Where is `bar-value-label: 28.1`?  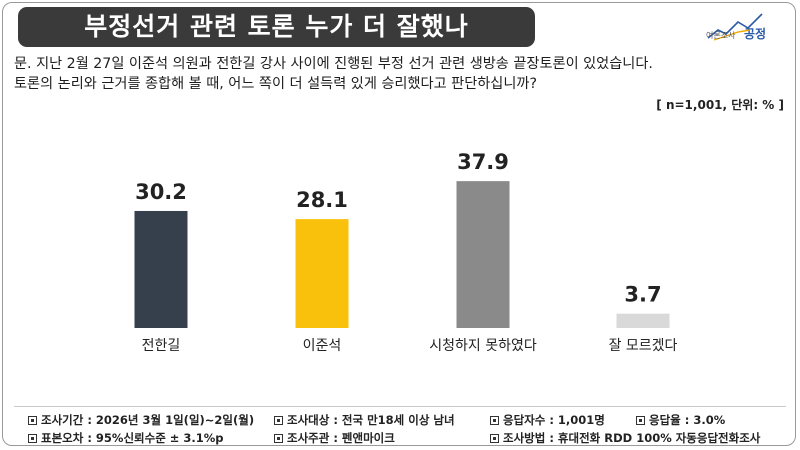 bar-value-label: 28.1 is located at coordinates (322, 200).